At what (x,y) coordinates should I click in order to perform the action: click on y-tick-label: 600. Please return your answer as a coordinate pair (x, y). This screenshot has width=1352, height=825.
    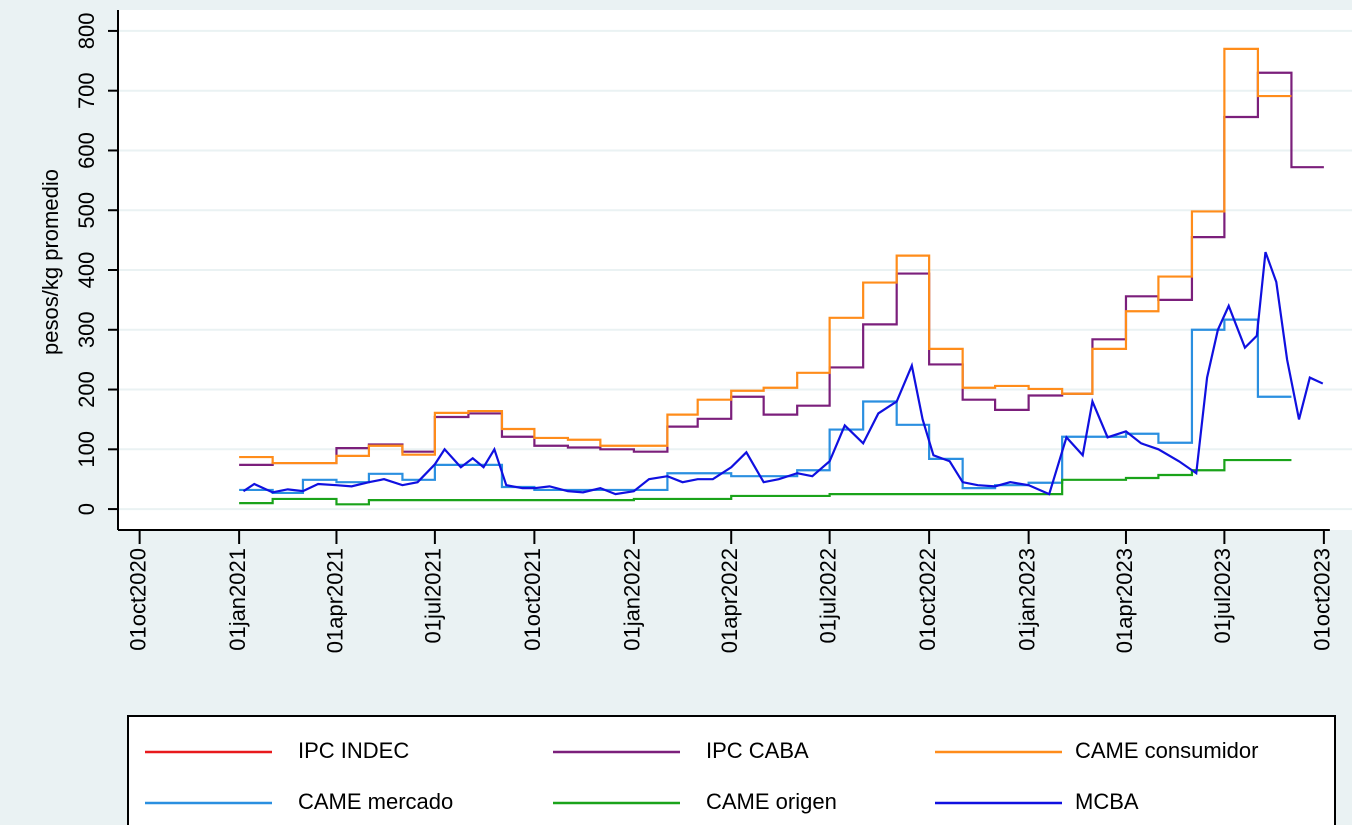
    Looking at the image, I should click on (86, 150).